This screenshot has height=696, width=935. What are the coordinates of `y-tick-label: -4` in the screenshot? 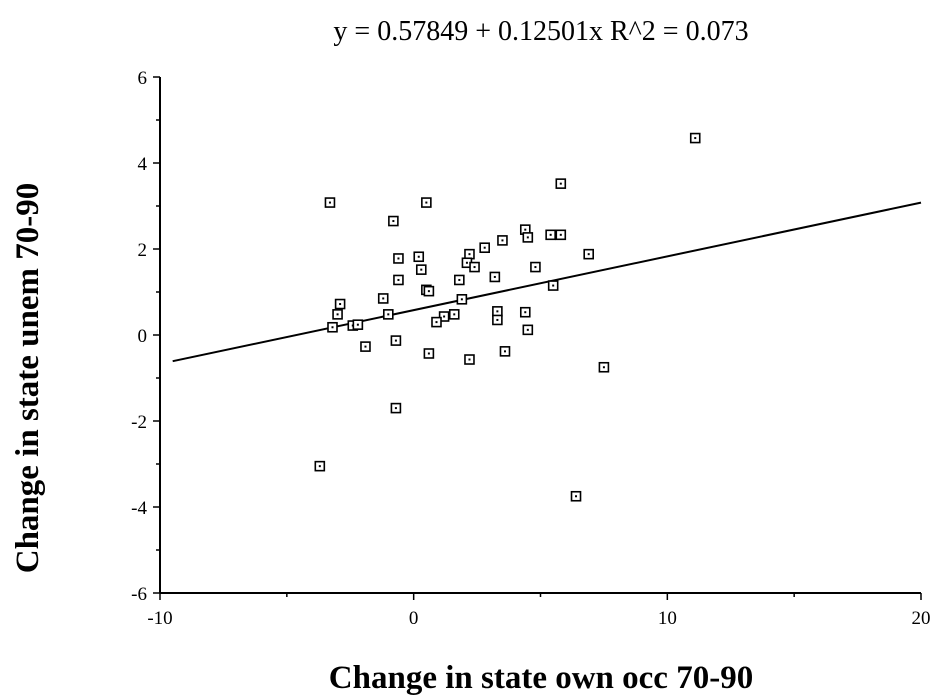 It's located at (139, 508).